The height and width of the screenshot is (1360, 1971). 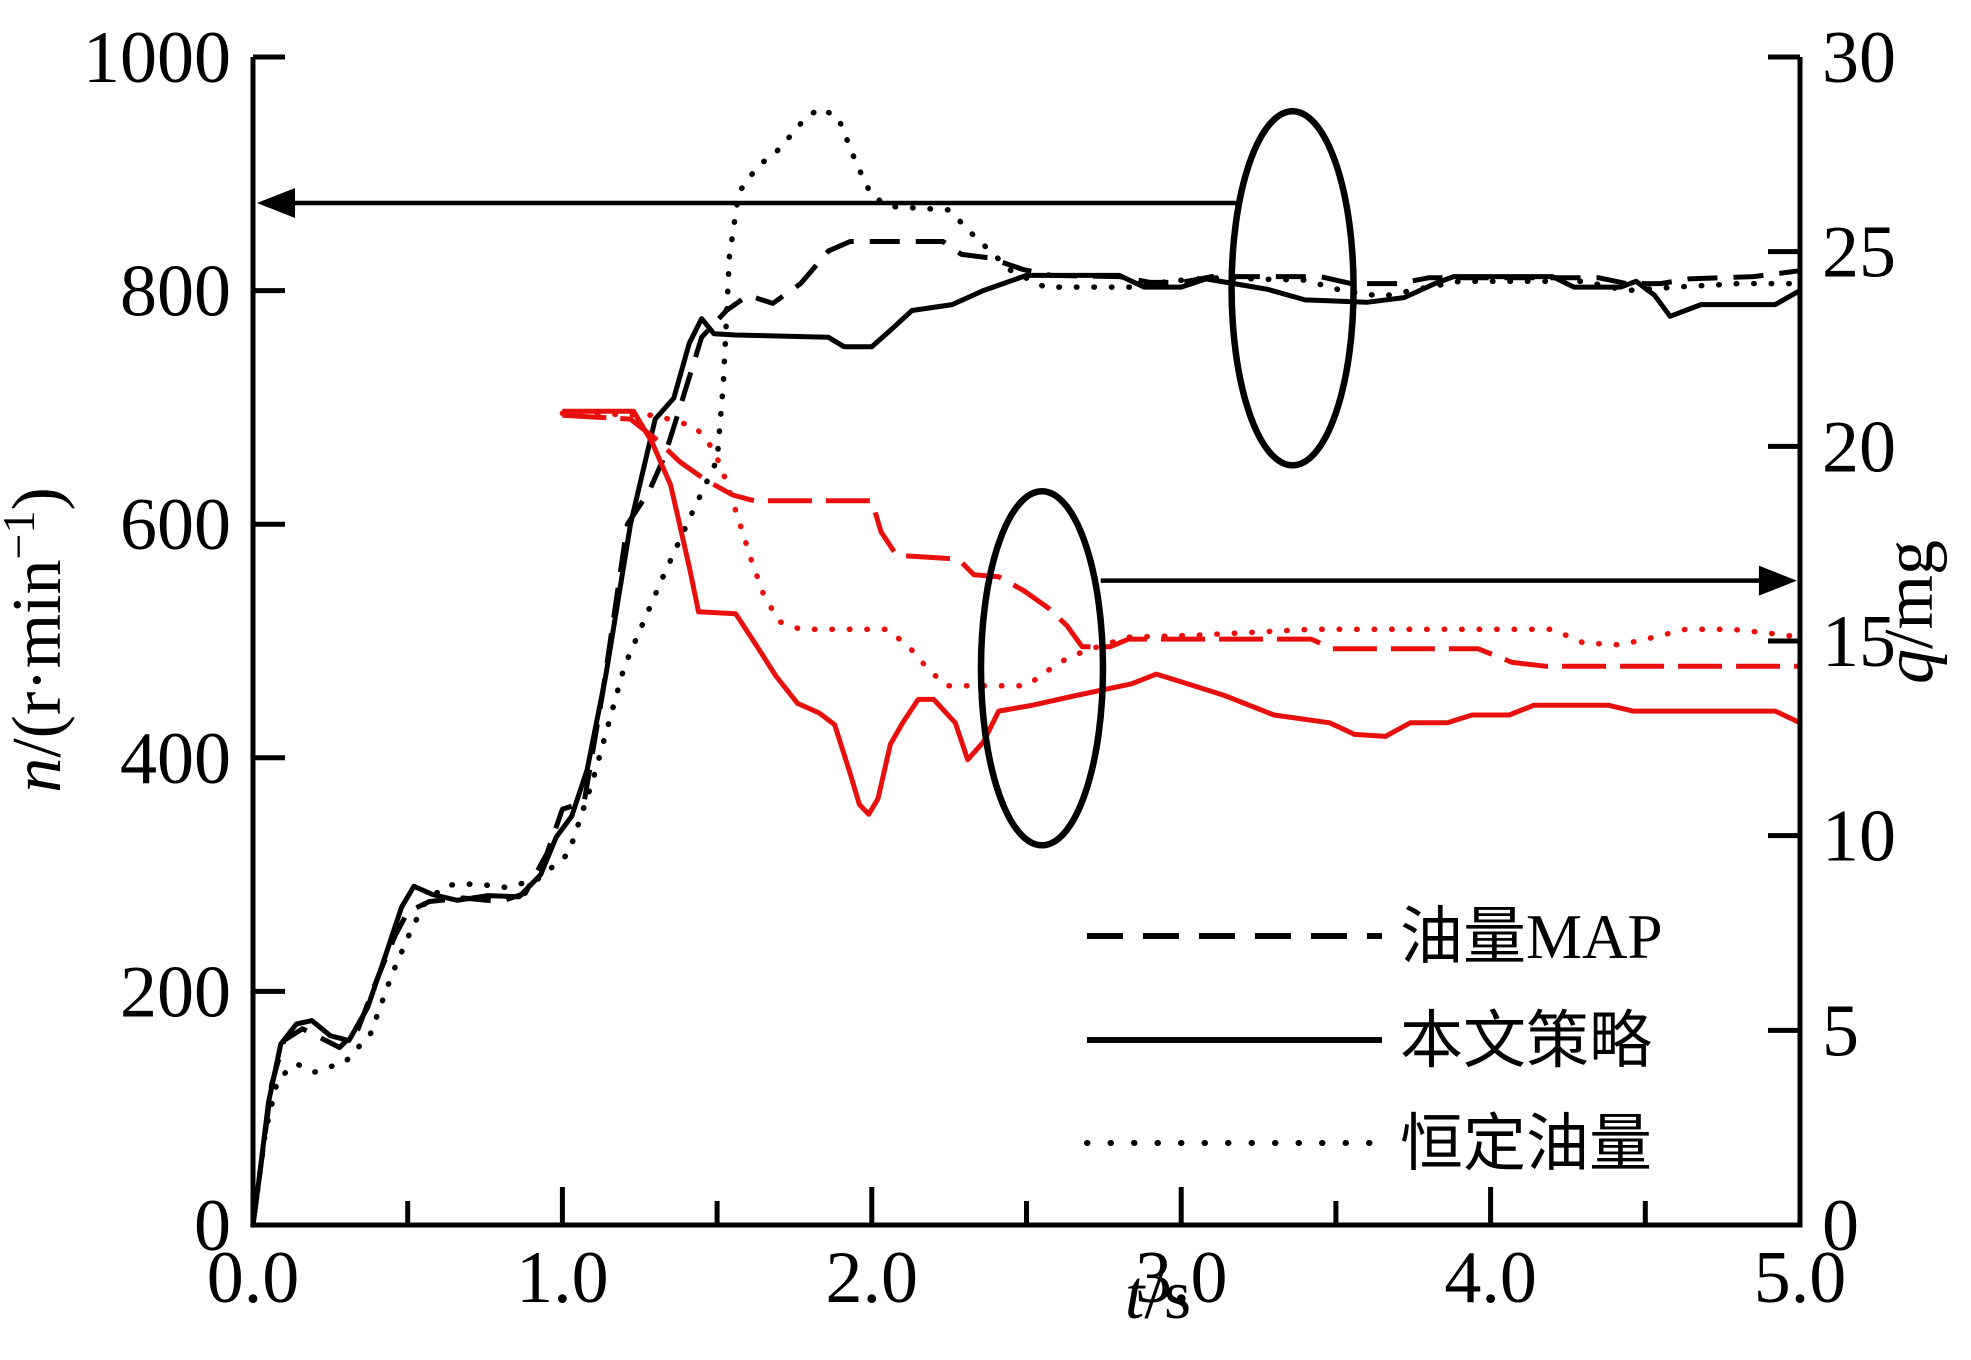 I want to click on left-axis-tick-label: 400, so click(x=175, y=759).